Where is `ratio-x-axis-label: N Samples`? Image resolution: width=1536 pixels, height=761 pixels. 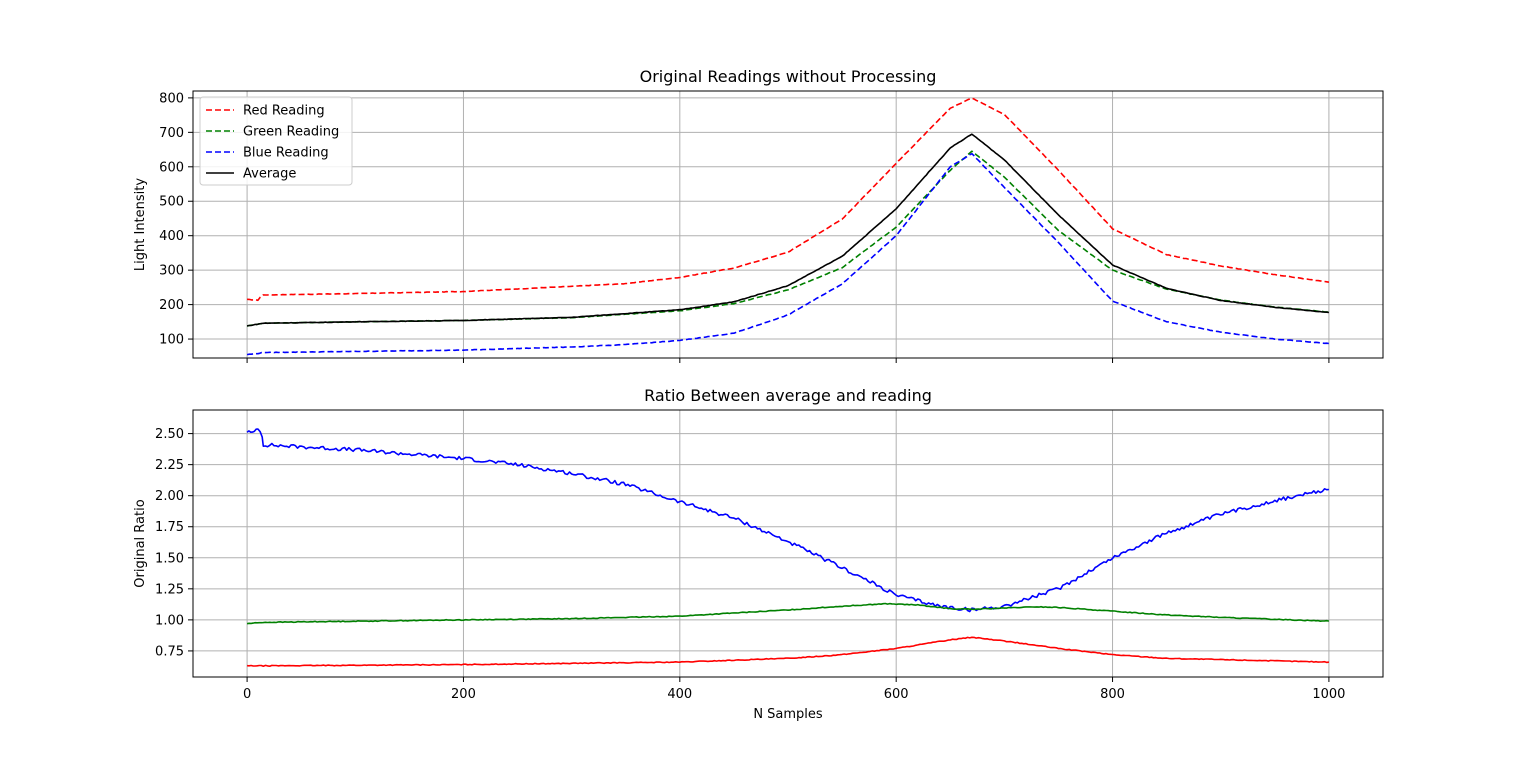 ratio-x-axis-label: N Samples is located at coordinates (788, 714).